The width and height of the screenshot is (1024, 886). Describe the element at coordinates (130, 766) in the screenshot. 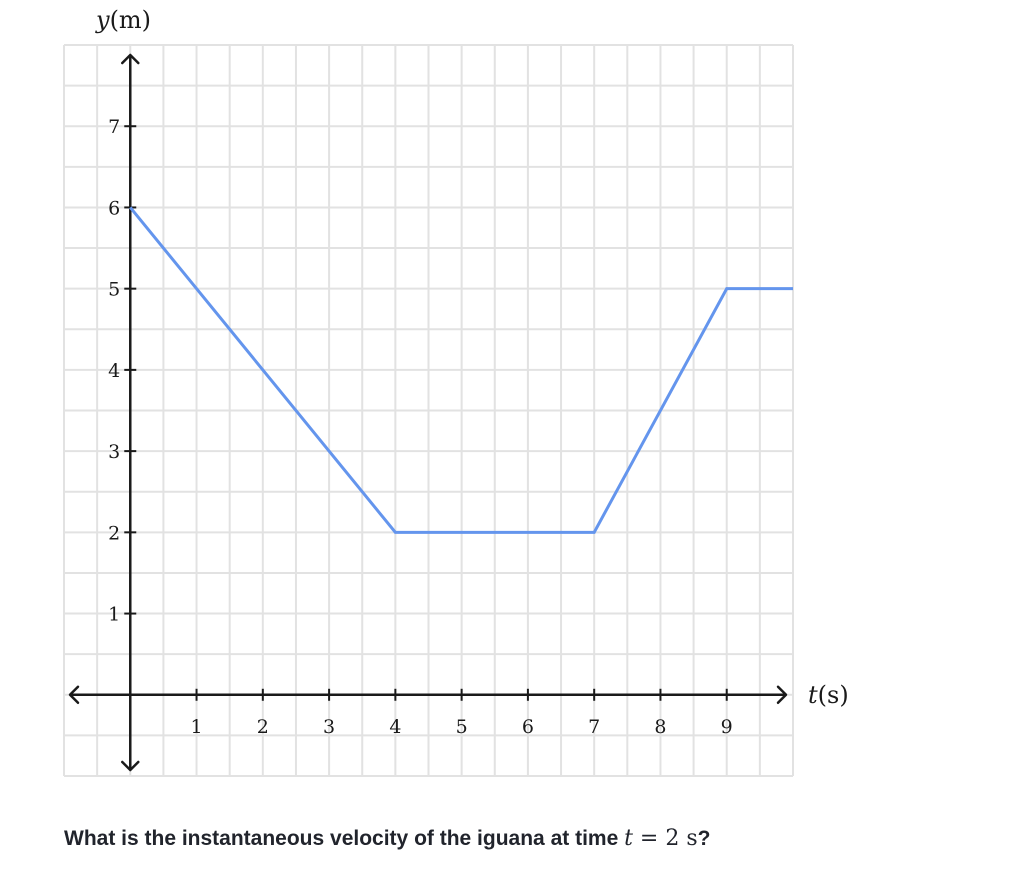

I see `y-axis-down-arrow-icon` at that location.